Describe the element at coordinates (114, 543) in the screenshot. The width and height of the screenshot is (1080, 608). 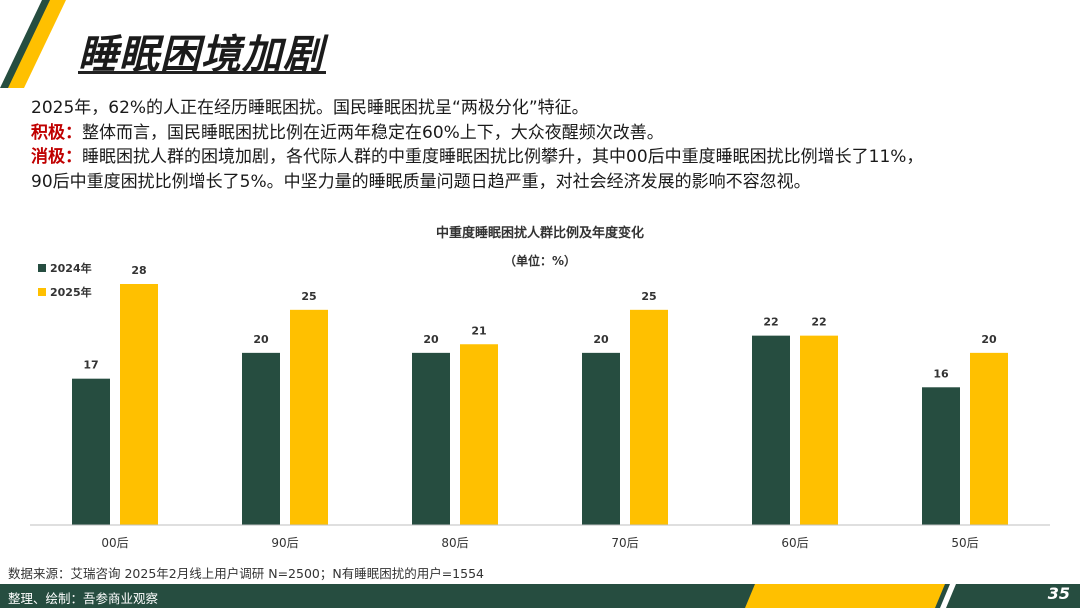
I see `x-tick-label-00后: 00后` at that location.